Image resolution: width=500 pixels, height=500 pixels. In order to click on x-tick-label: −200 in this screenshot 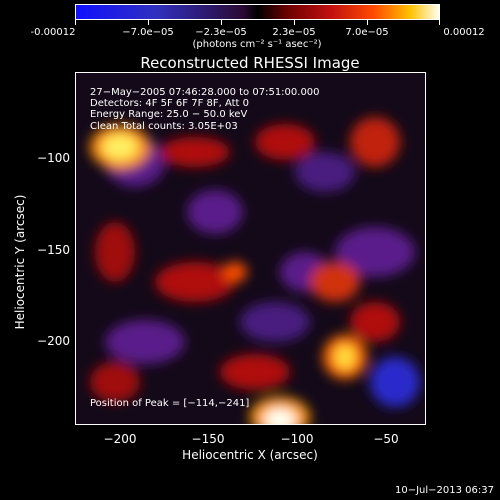, I will do `click(120, 439)`.